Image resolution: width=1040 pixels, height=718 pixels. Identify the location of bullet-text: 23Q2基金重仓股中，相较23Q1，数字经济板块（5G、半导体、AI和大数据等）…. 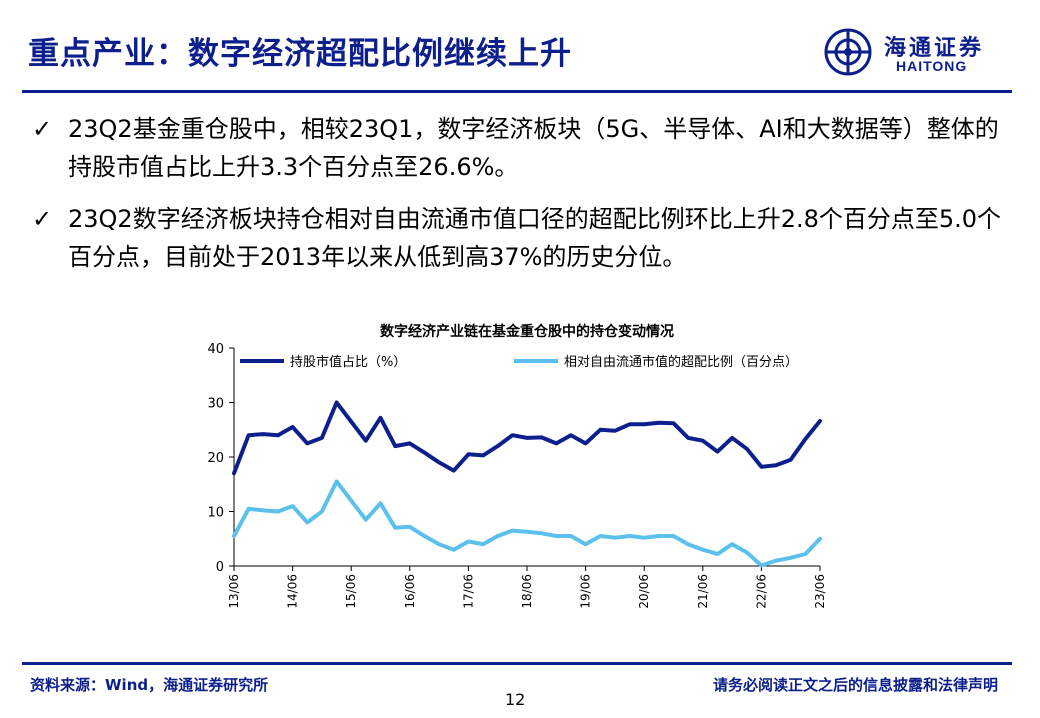
(533, 148).